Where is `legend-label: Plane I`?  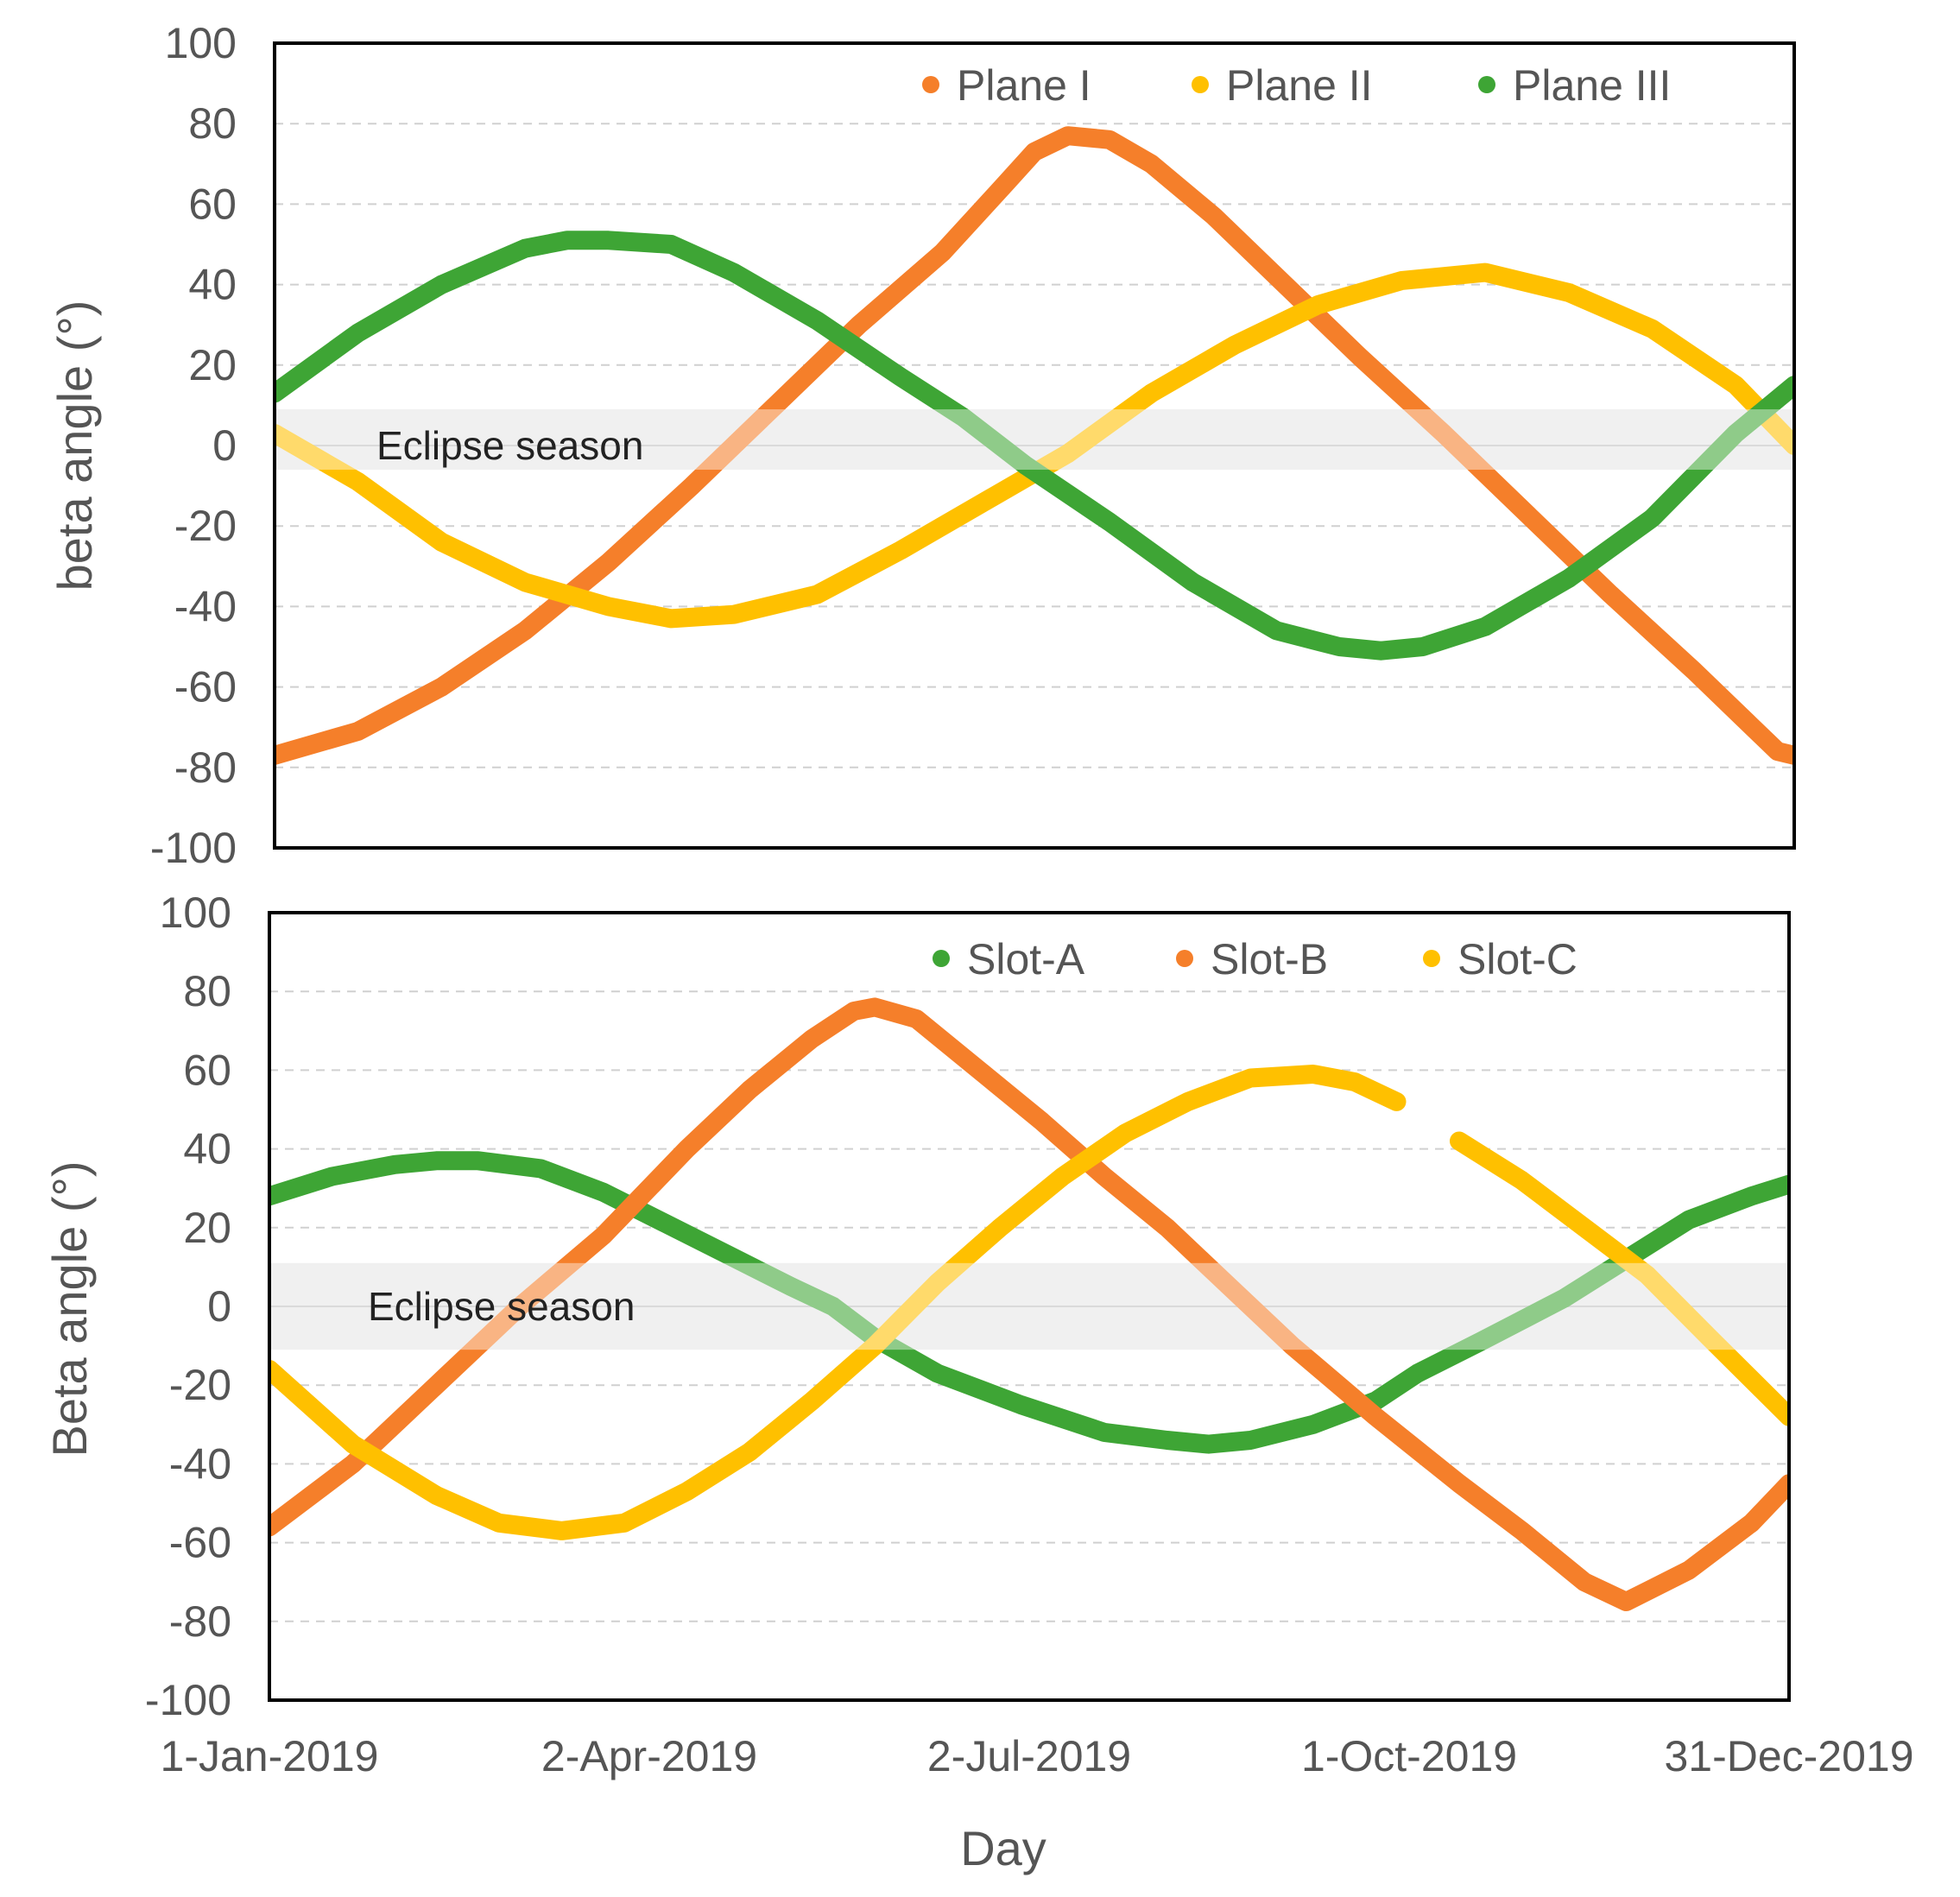
legend-label: Plane I is located at coordinates (1024, 85).